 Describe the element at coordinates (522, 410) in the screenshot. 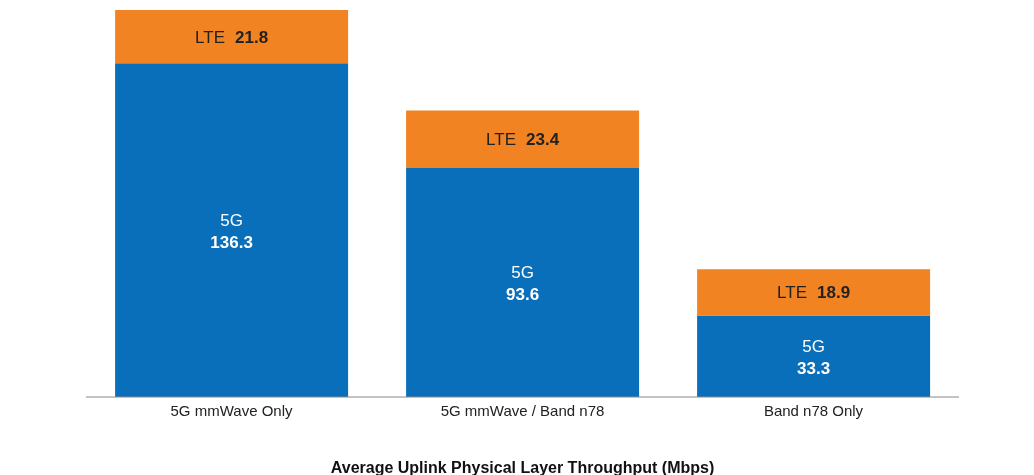

I see `x-tick-label: 5G mmWave / Band n78` at that location.